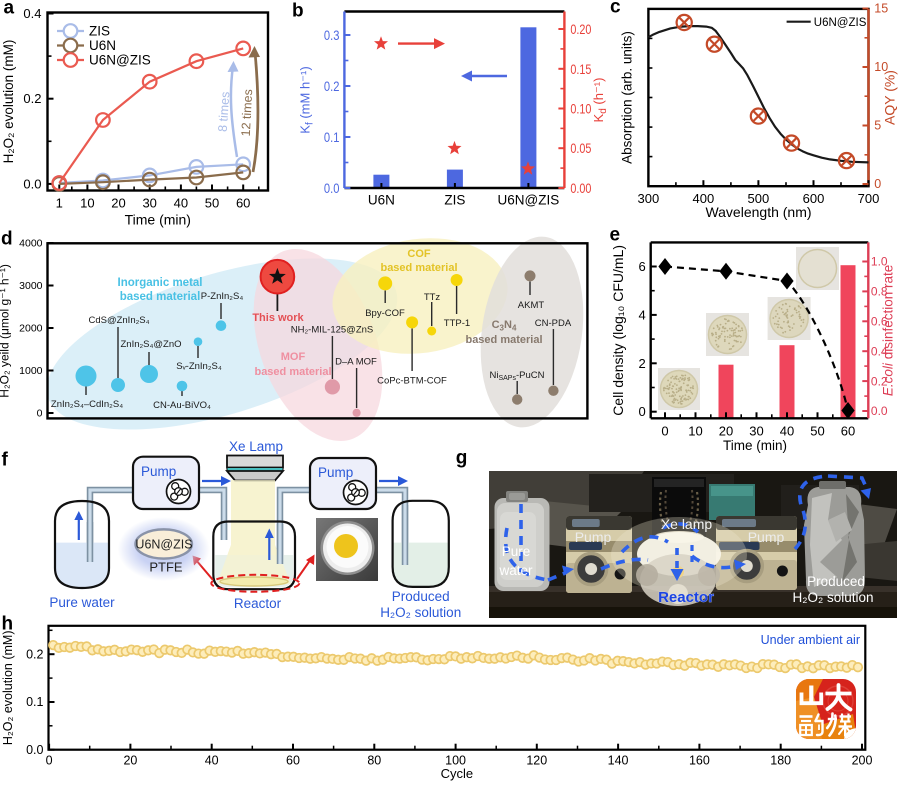 This screenshot has height=789, width=900. I want to click on svg-text: 0.20, so click(580, 29).